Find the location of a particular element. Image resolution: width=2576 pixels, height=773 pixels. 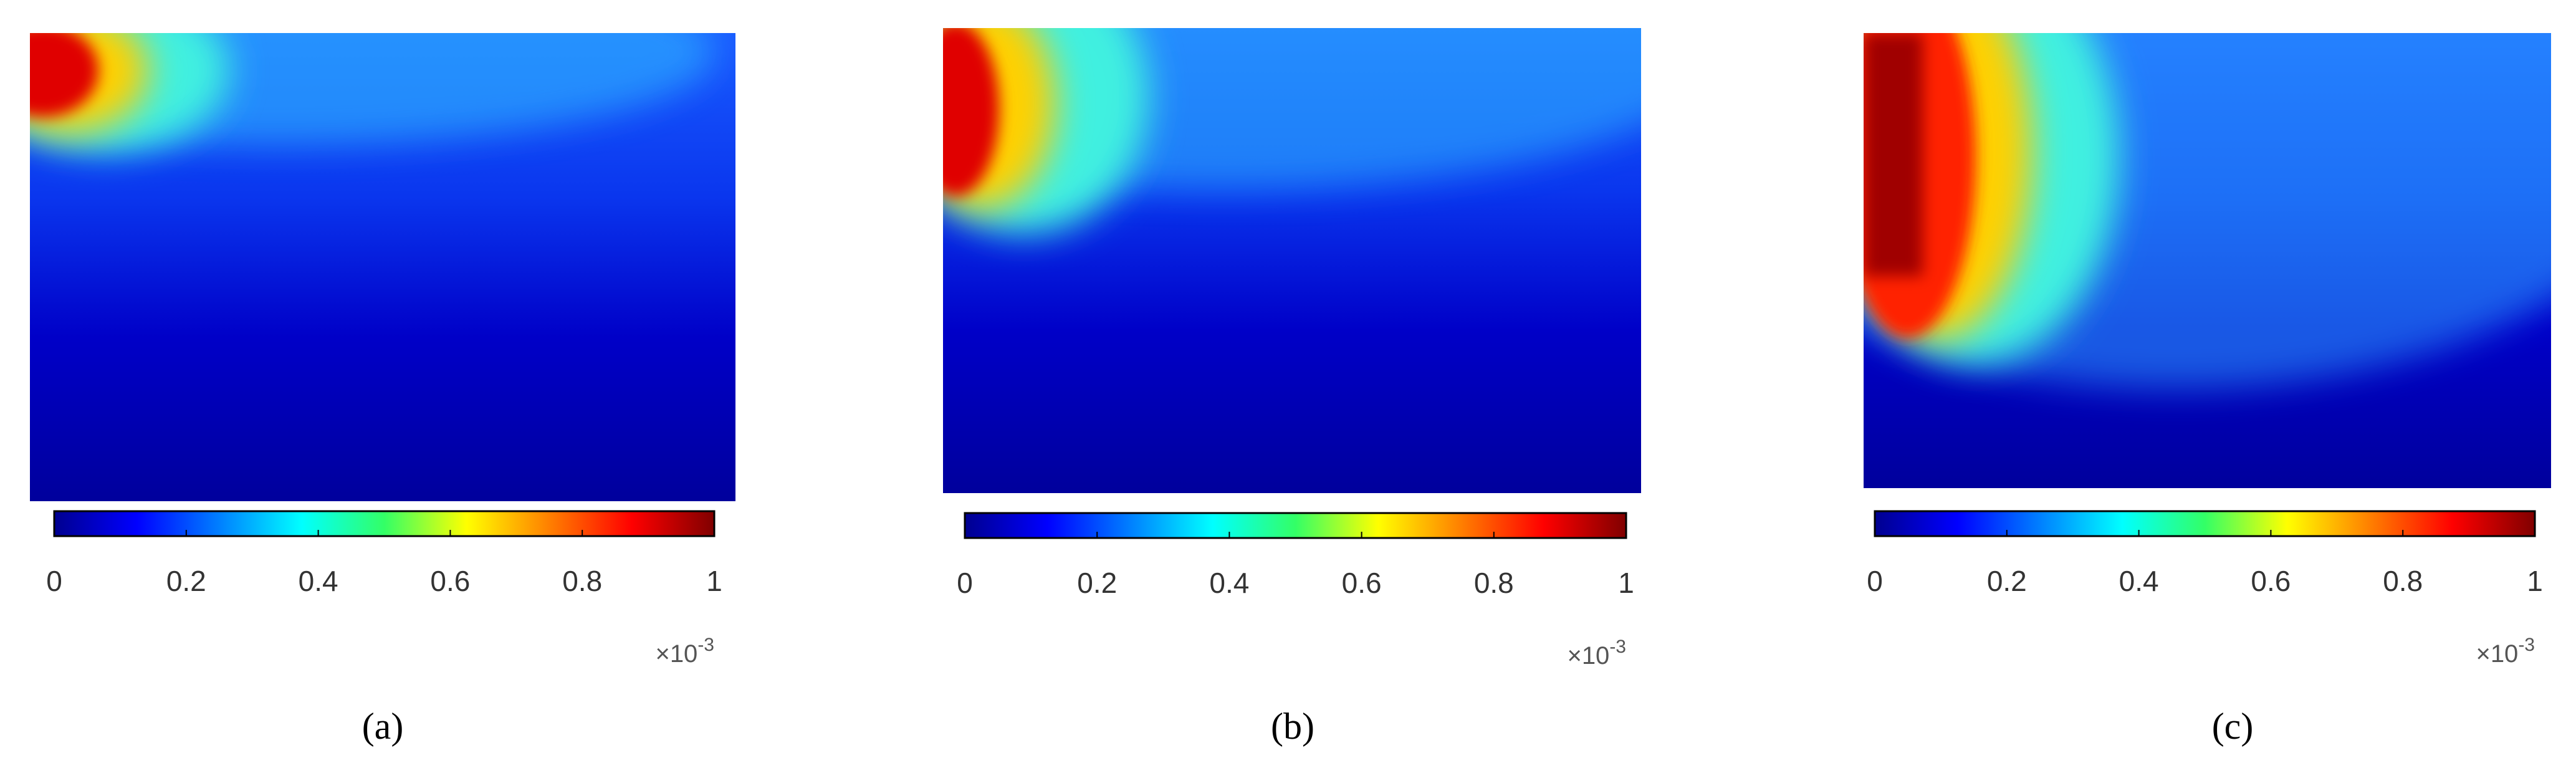

panel-label: (c) is located at coordinates (2233, 727).